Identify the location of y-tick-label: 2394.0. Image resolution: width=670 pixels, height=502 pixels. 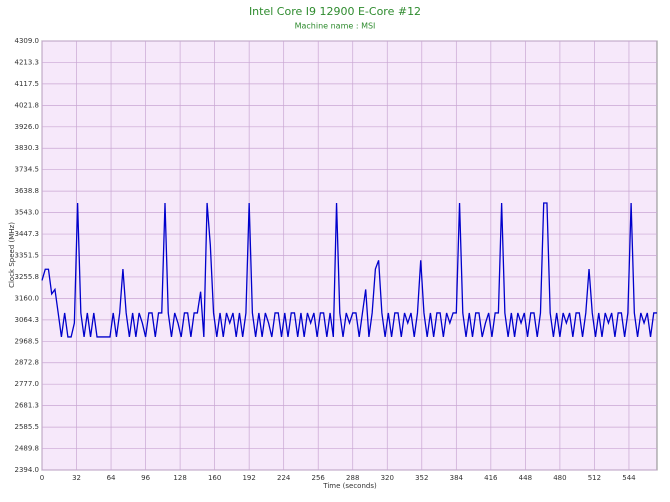
(27, 470).